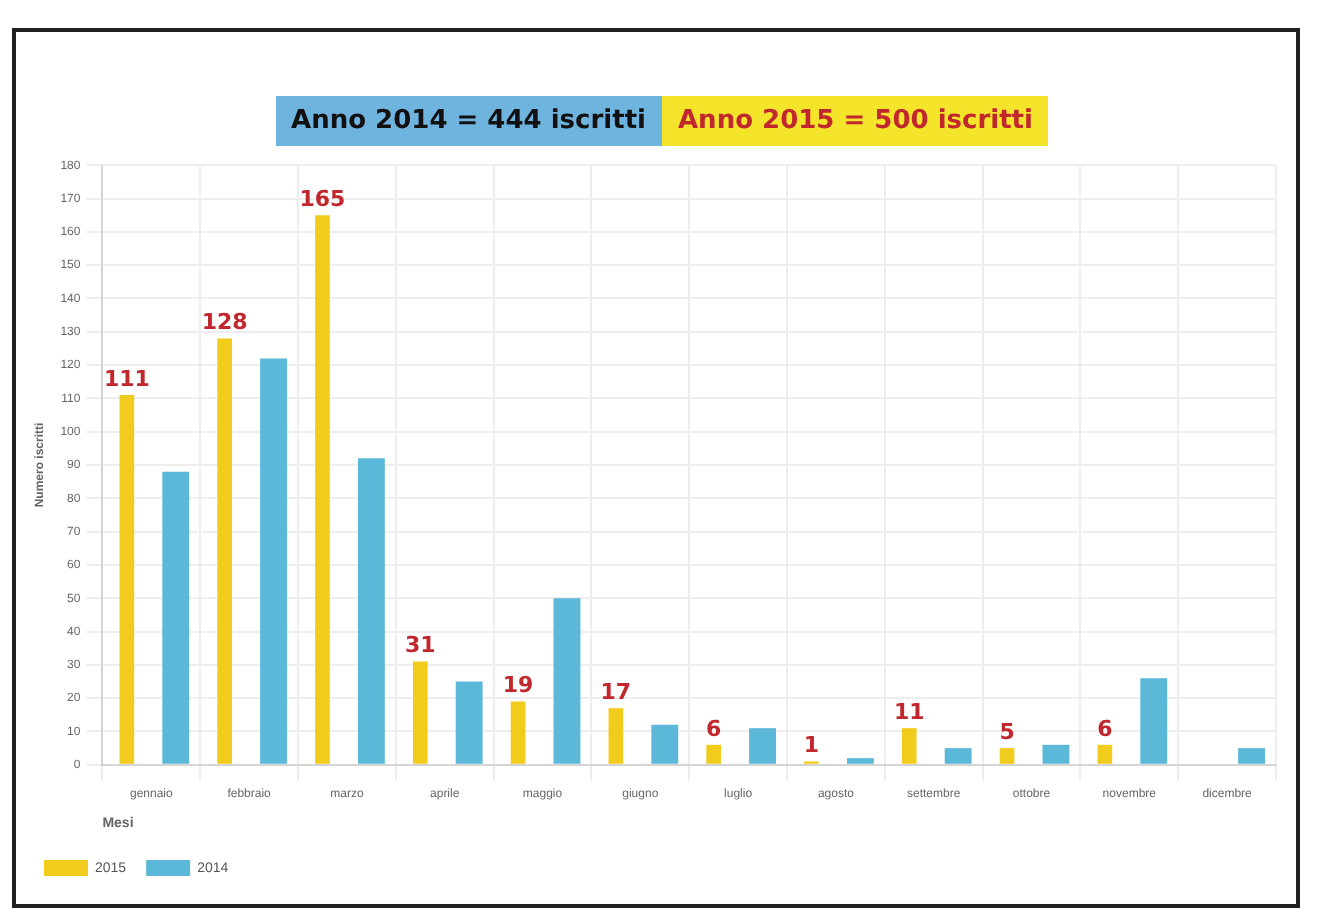 The height and width of the screenshot is (922, 1324). What do you see at coordinates (468, 121) in the screenshot?
I see `chart-title: Anno 2014 = 444 iscritti` at bounding box center [468, 121].